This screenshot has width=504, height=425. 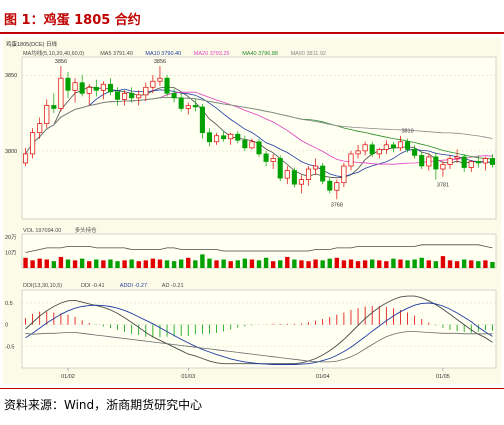 What do you see at coordinates (173, 286) in the screenshot?
I see `legend-entry: AD -0.21` at bounding box center [173, 286].